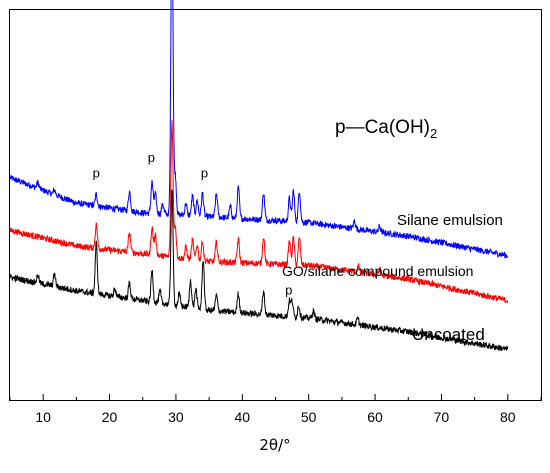 The image size is (550, 473). Describe the element at coordinates (151, 157) in the screenshot. I see `peak-marker-1: p` at that location.